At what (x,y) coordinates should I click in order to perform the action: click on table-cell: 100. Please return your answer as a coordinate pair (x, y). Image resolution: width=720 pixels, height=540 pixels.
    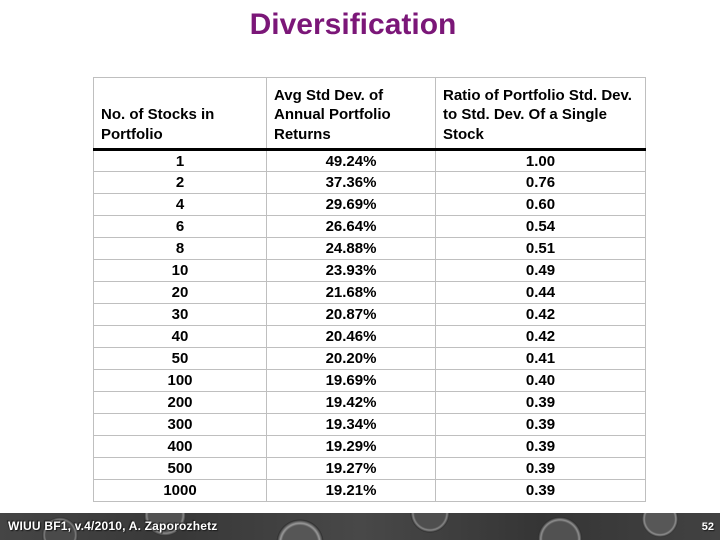
    Looking at the image, I should click on (180, 380).